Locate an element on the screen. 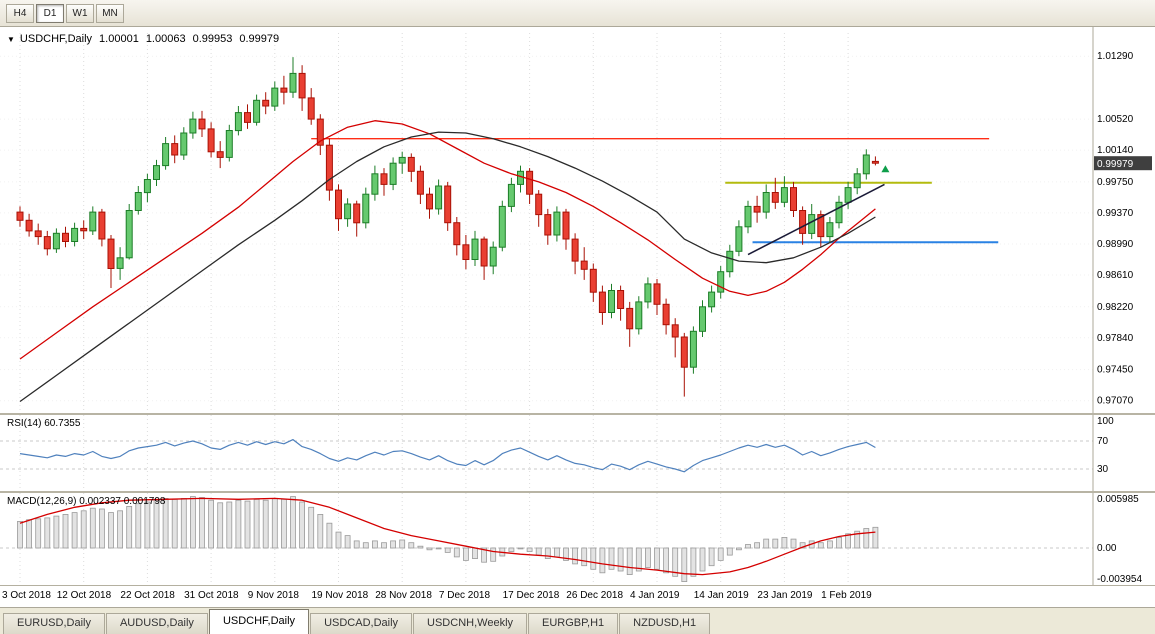 The image size is (1155, 634). current-price-badge is located at coordinates (1123, 163).